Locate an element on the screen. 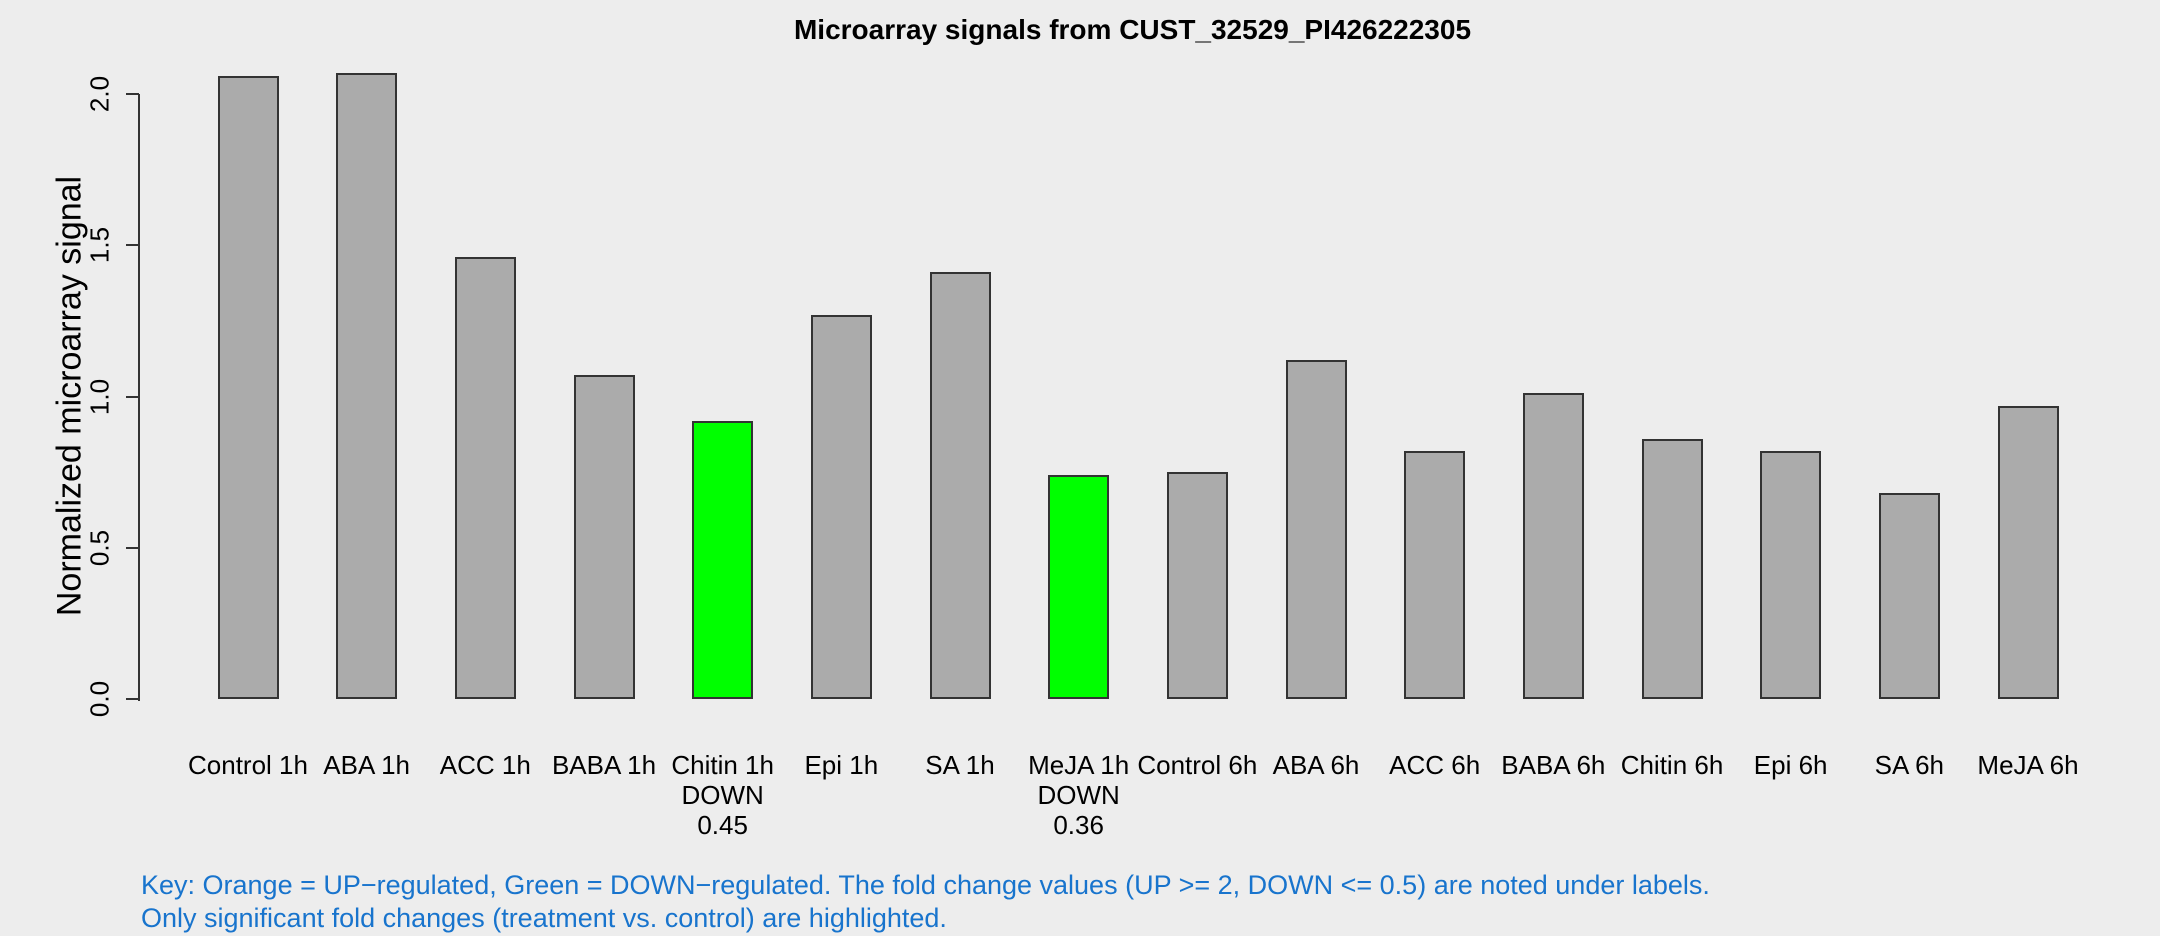  category-label: ACC 1h is located at coordinates (485, 765).